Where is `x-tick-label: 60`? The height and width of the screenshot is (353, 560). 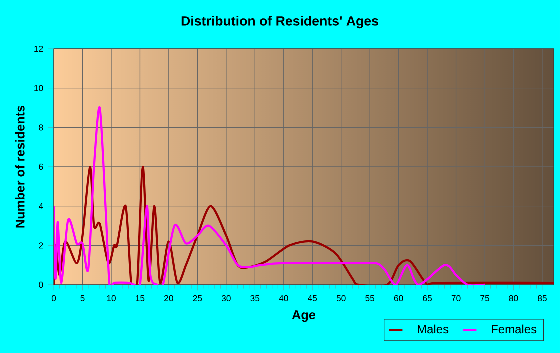
x-tick-label: 60 is located at coordinates (399, 298).